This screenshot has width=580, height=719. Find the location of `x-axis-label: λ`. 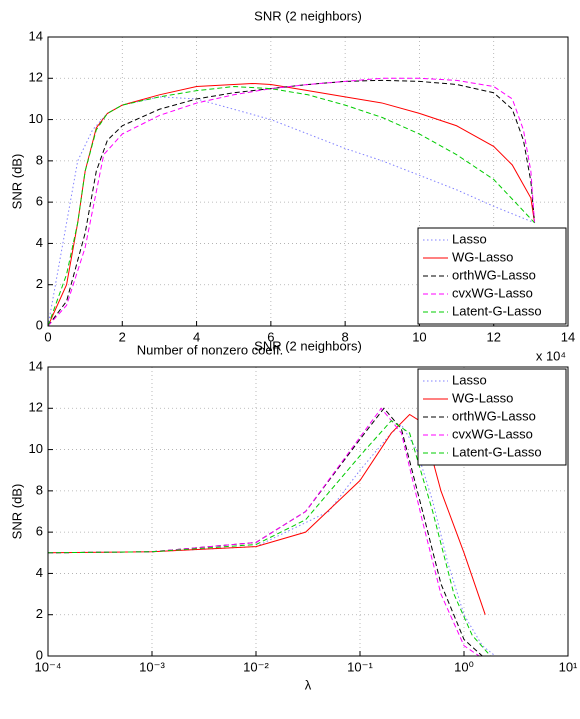

x-axis-label: λ is located at coordinates (308, 684).